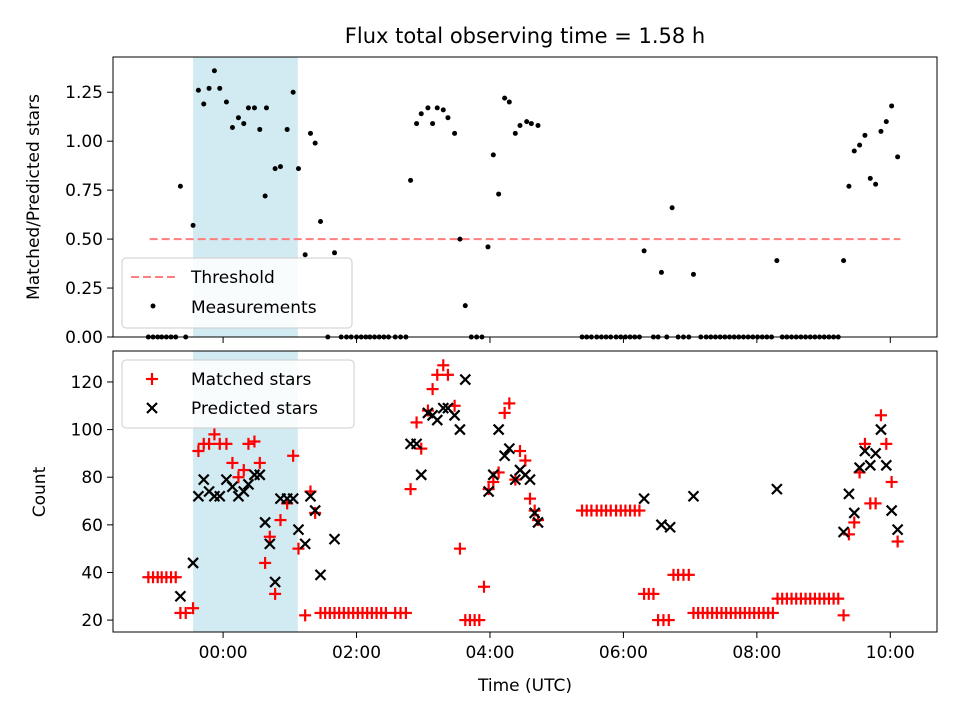 This screenshot has width=960, height=720. What do you see at coordinates (84, 289) in the screenshot?
I see `ratio-y-tick-label: 0.25` at bounding box center [84, 289].